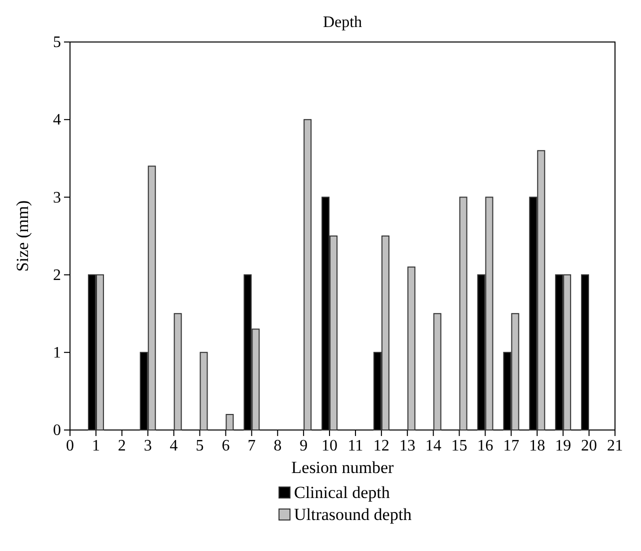 The width and height of the screenshot is (641, 551). I want to click on x-tick-label: 12, so click(381, 445).